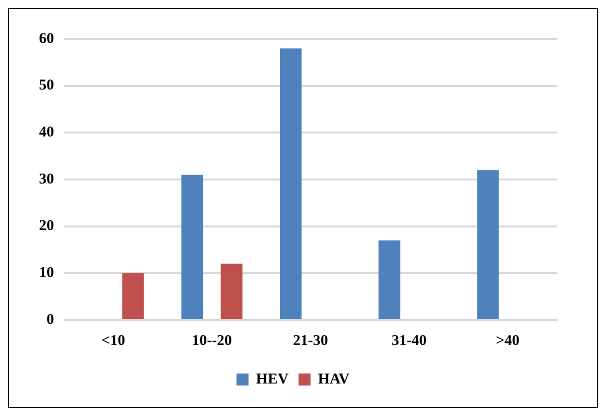 The width and height of the screenshot is (606, 416). I want to click on y-tick-label: 30, so click(46, 179).